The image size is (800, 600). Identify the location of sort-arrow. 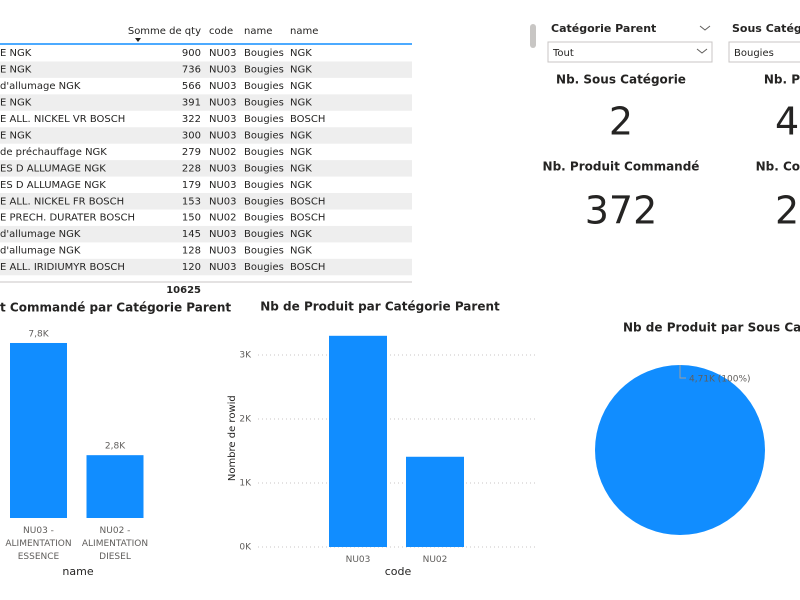
(138, 40).